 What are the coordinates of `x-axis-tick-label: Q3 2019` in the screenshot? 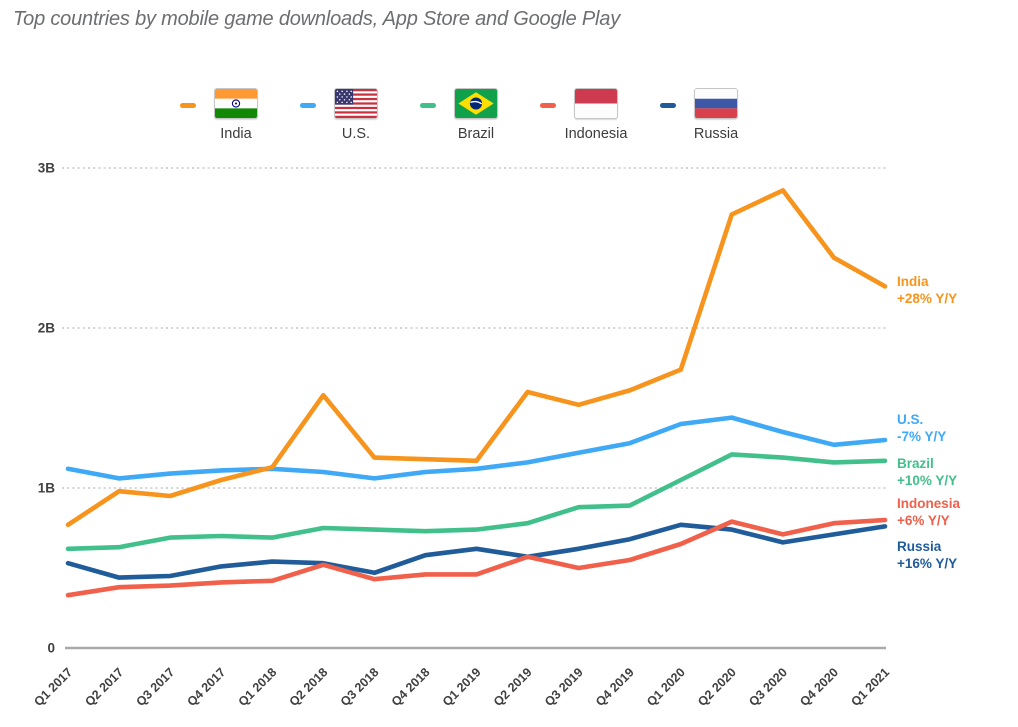 It's located at (564, 687).